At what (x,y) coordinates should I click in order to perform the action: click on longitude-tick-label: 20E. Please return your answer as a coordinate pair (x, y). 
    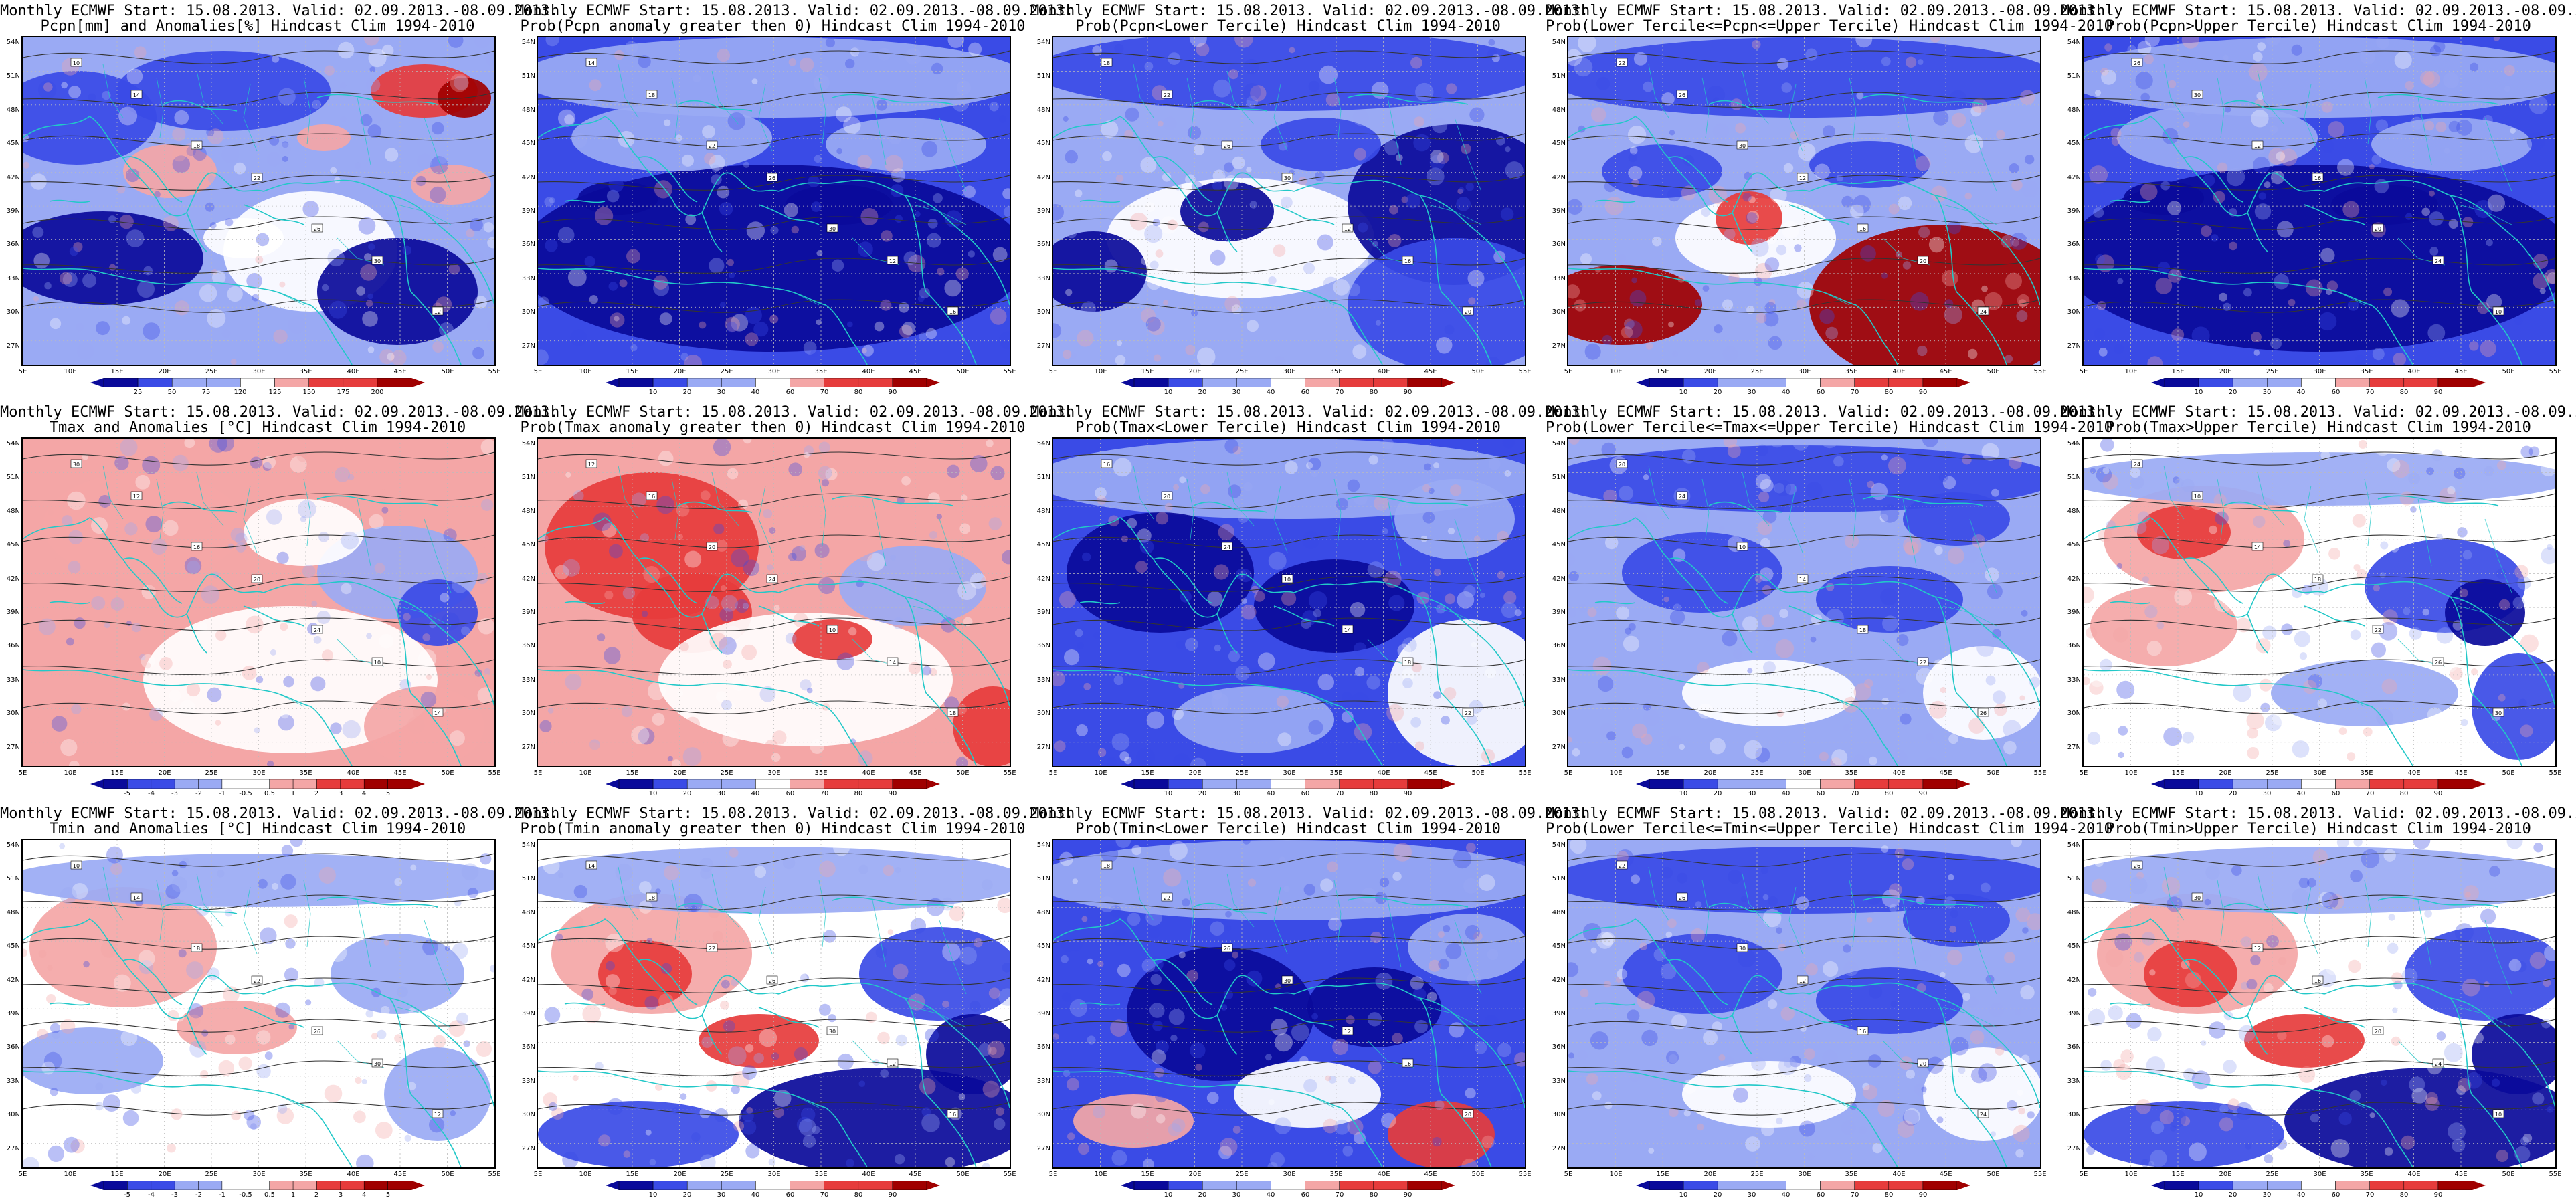
    Looking at the image, I should click on (1195, 1174).